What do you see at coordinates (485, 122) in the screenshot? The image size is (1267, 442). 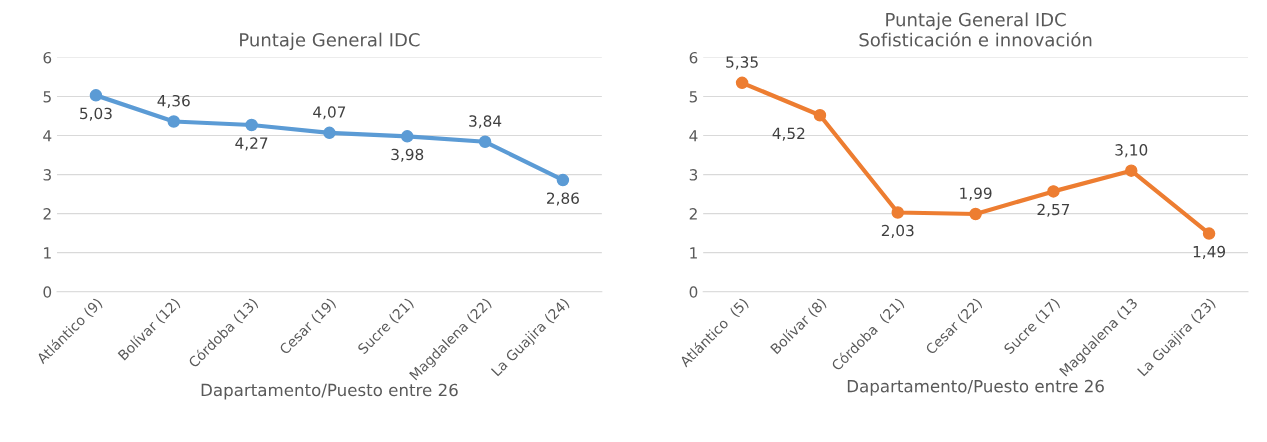 I see `data-label: 3,84` at bounding box center [485, 122].